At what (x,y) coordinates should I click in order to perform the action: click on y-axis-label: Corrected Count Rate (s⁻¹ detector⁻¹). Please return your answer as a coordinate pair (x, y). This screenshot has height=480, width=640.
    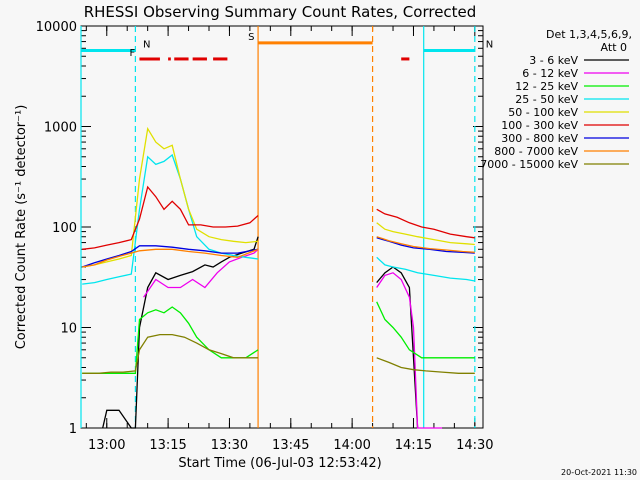
    Looking at the image, I should click on (21, 227).